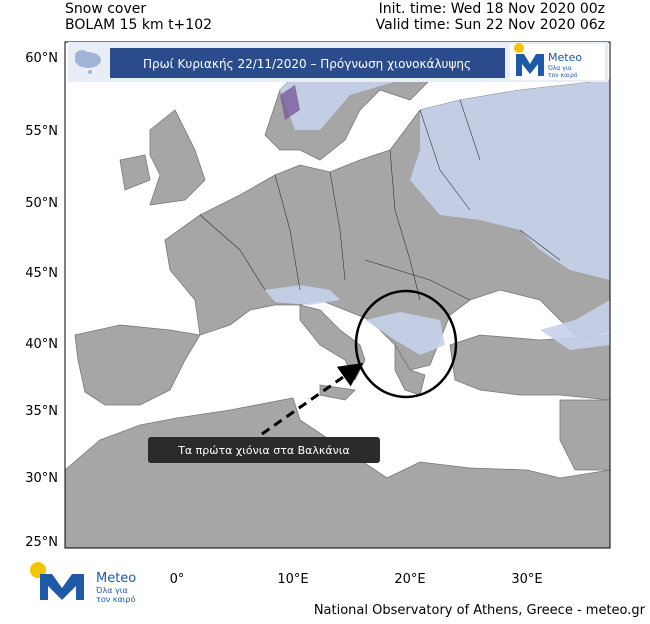  What do you see at coordinates (41, 131) in the screenshot?
I see `lat-label: 55°N` at bounding box center [41, 131].